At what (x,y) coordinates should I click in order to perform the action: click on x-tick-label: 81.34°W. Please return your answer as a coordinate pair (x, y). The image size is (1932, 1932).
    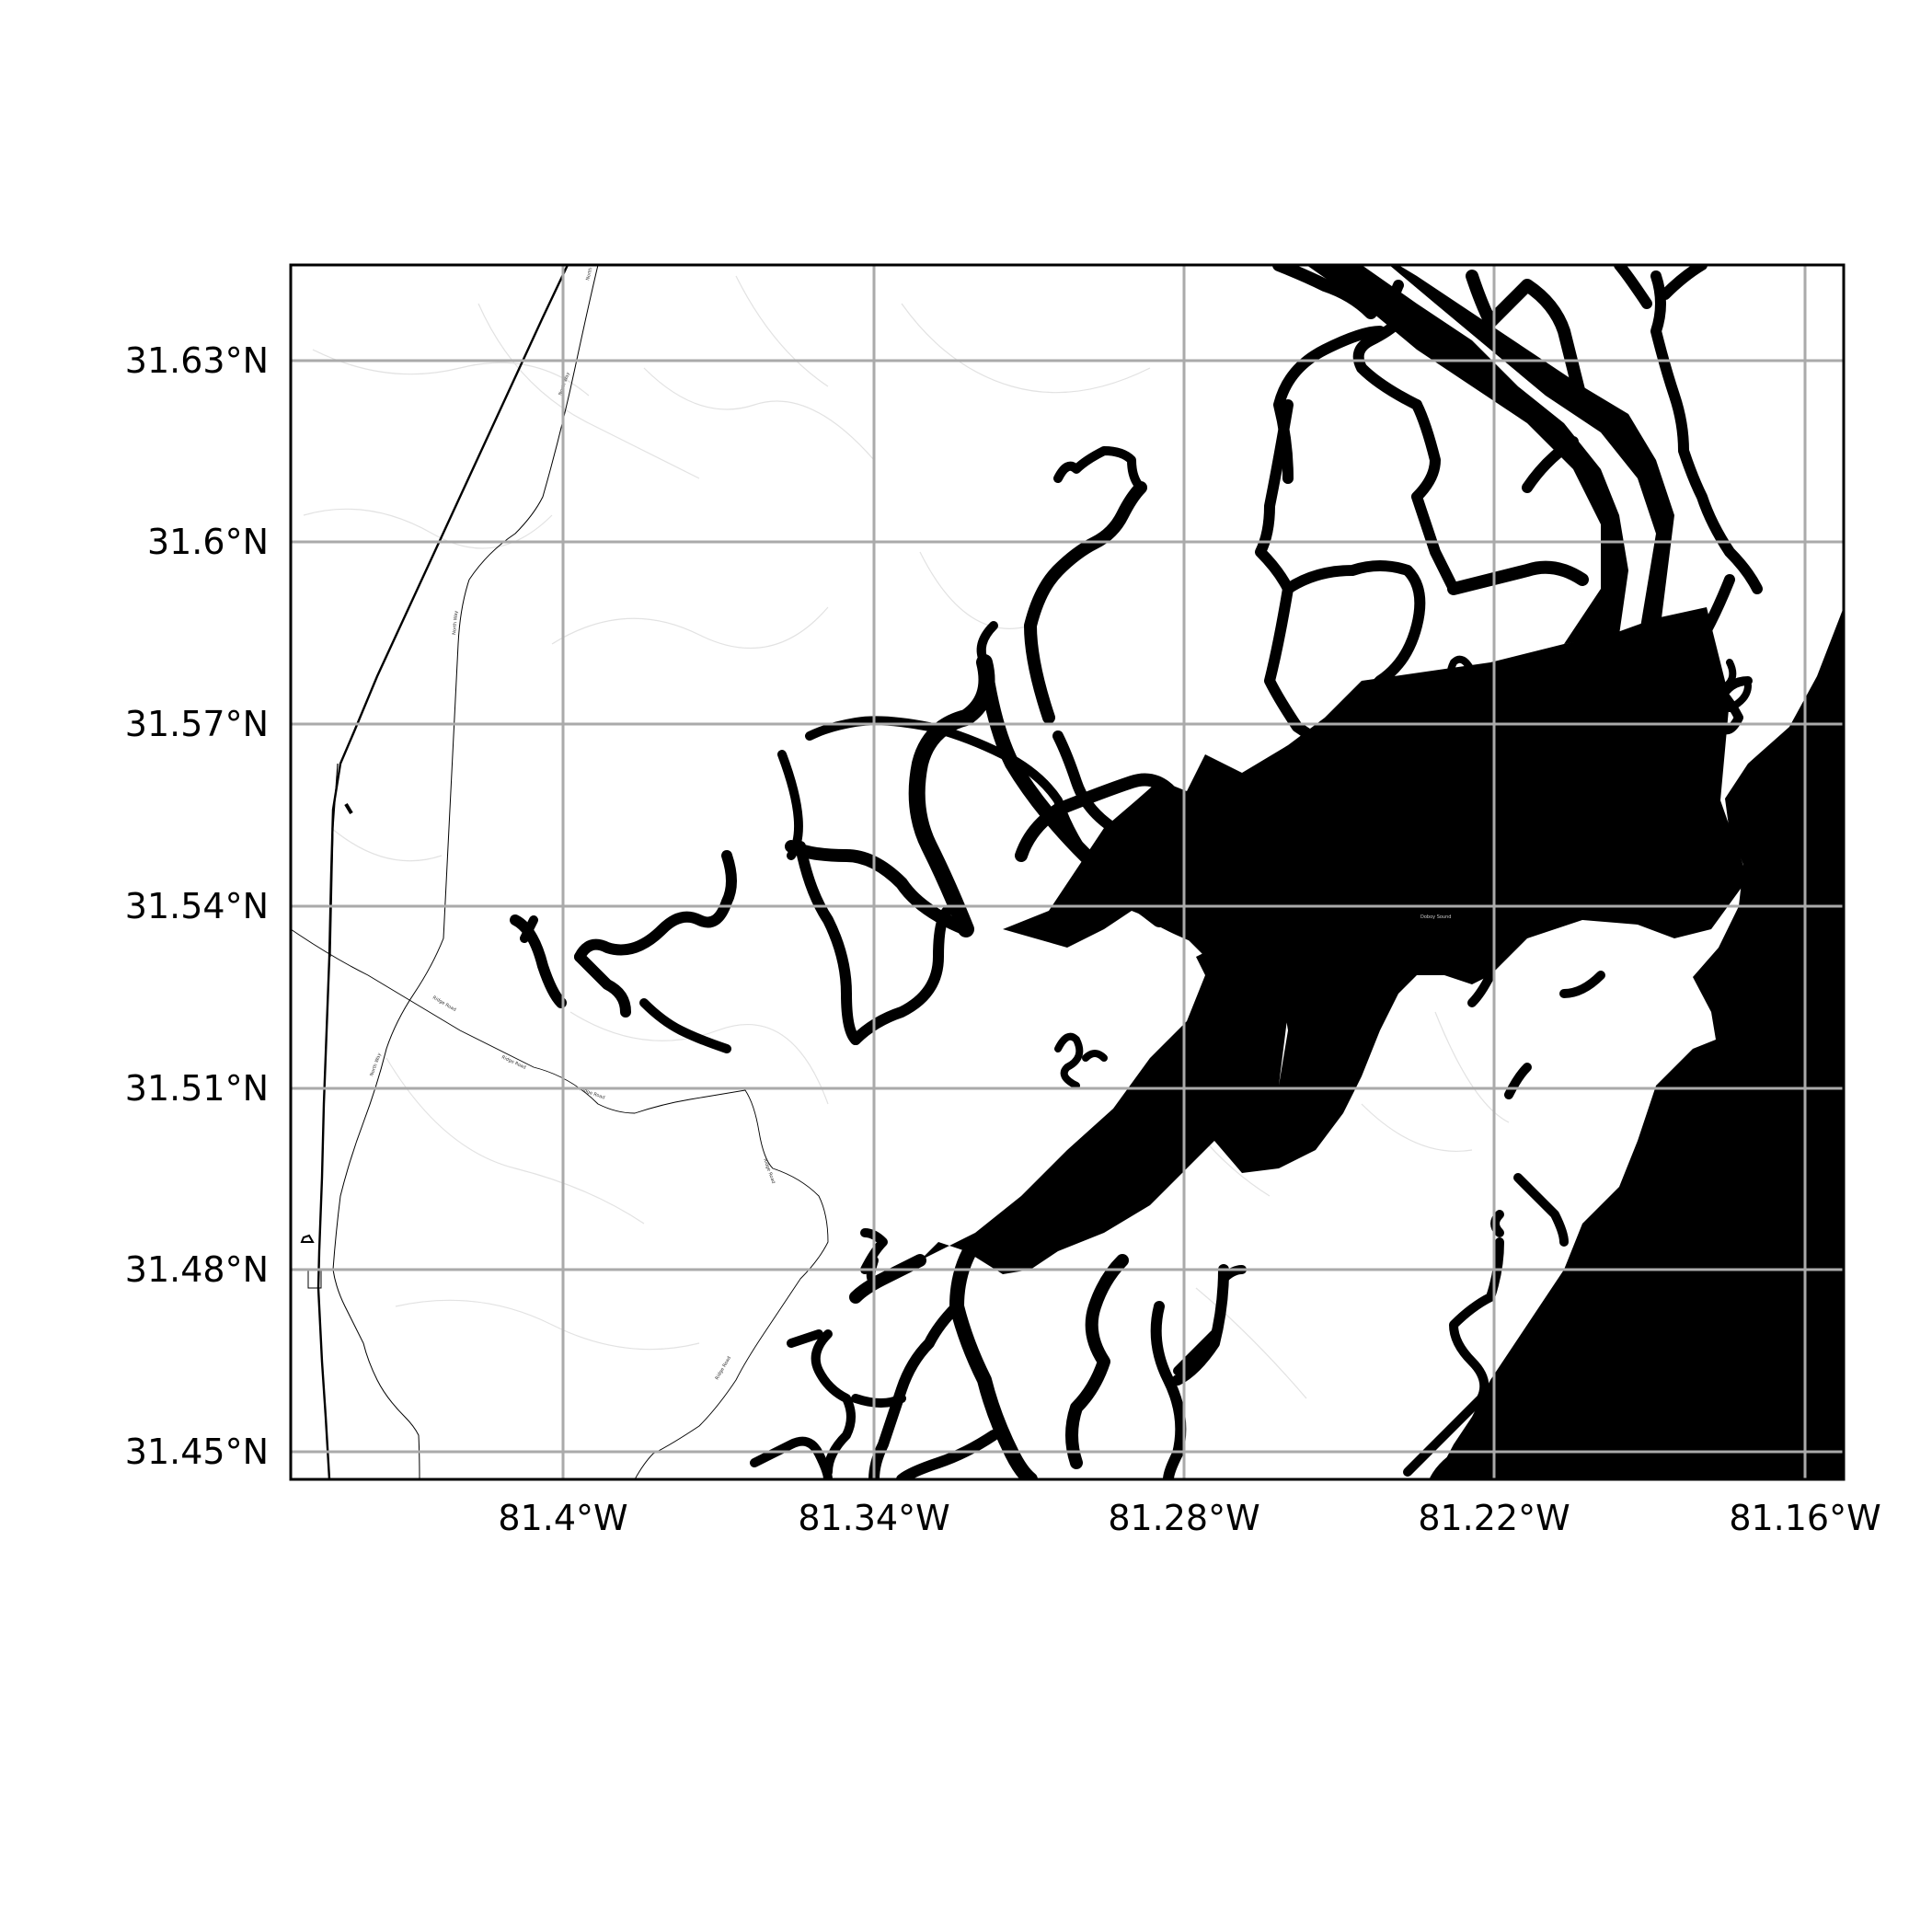
    Looking at the image, I should click on (873, 1518).